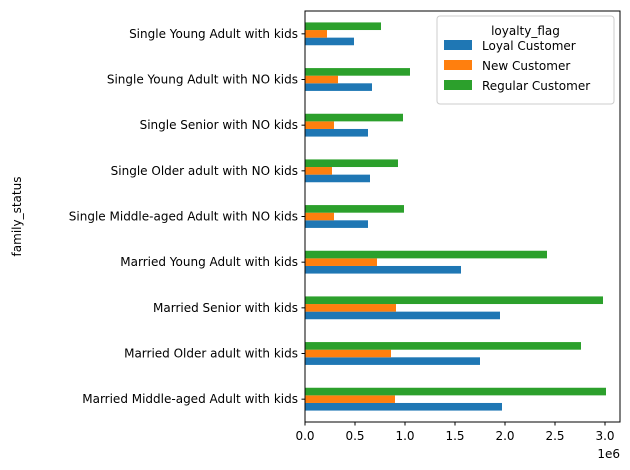  Describe the element at coordinates (190, 399) in the screenshot. I see `y-tick-label: Married Middle-aged Adult with kids` at that location.